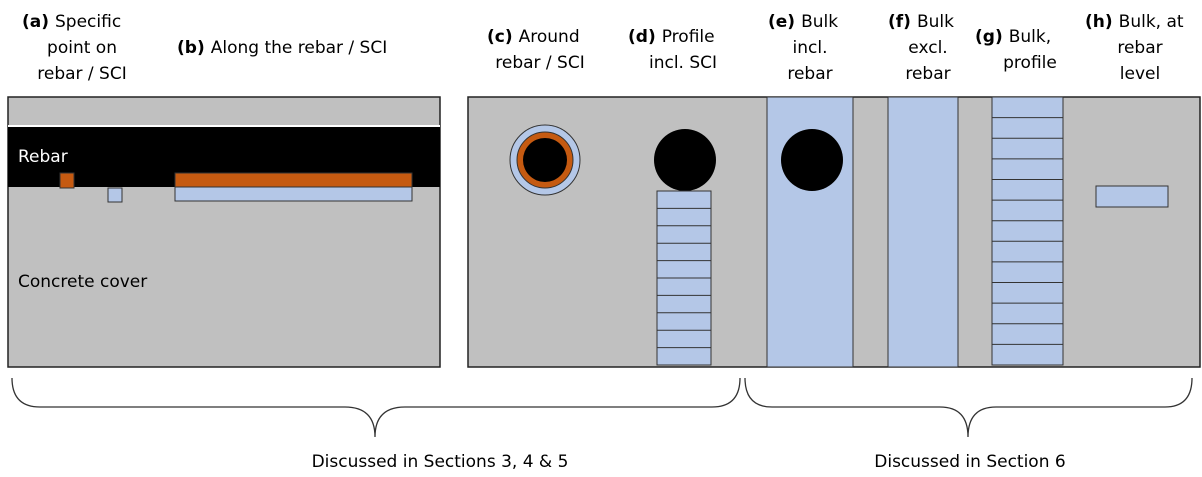 The image size is (1202, 477). I want to click on label-text: Specific, so click(88, 22).